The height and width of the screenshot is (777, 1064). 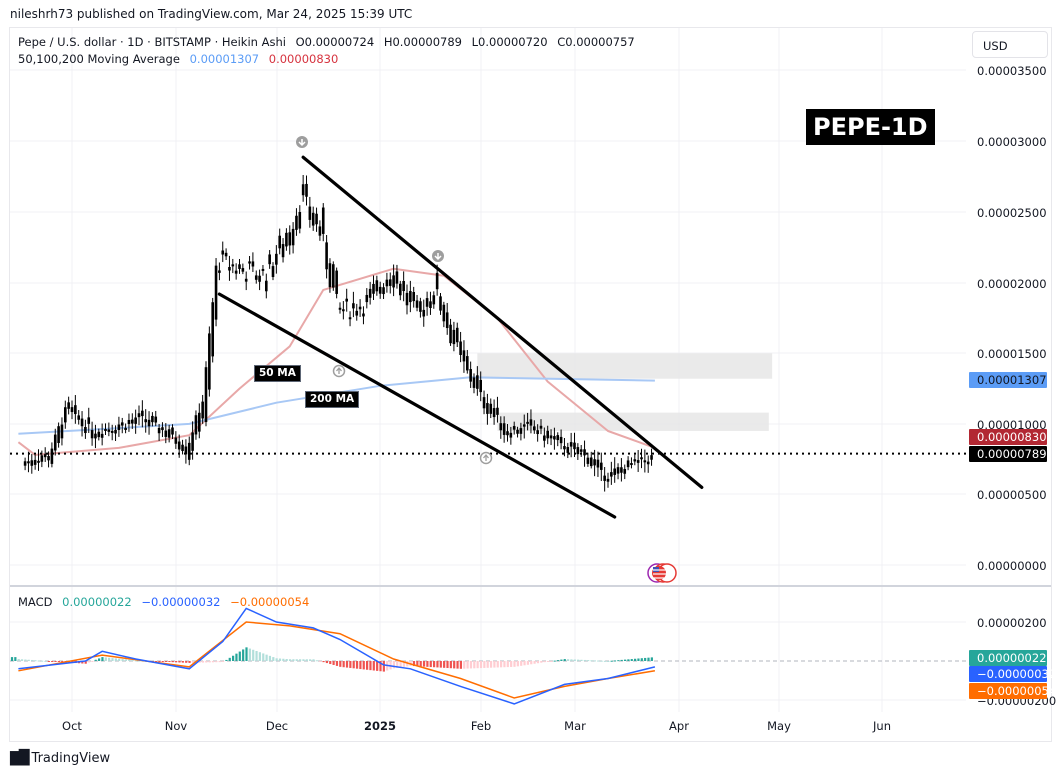 I want to click on trendline, so click(x=417, y=405).